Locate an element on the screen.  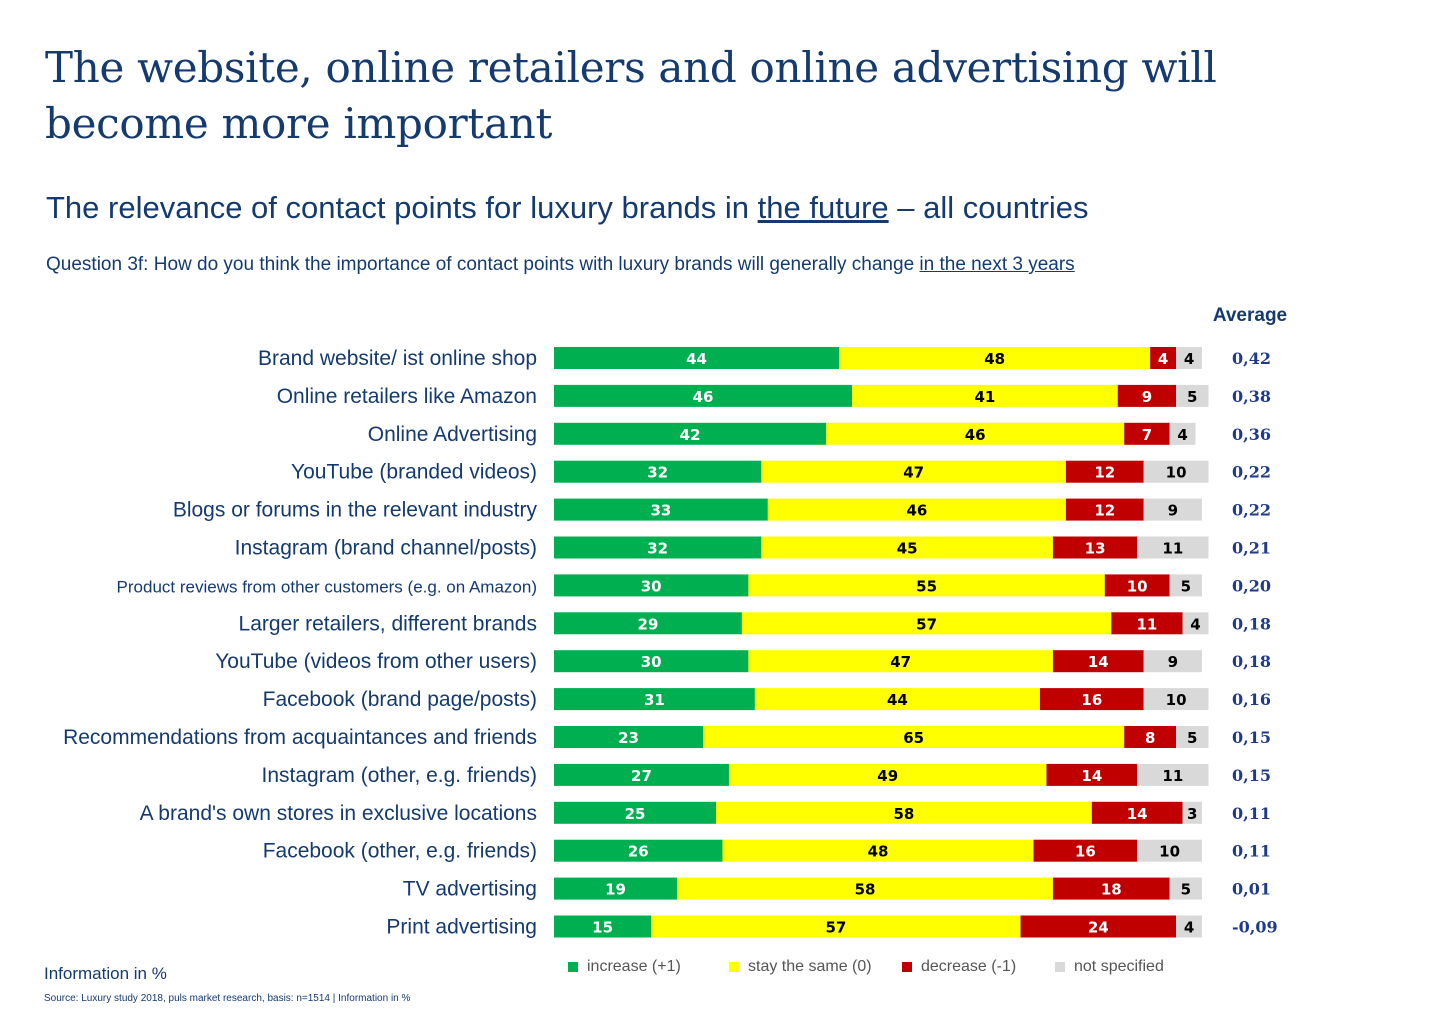
average-value: 0,15 is located at coordinates (1251, 775).